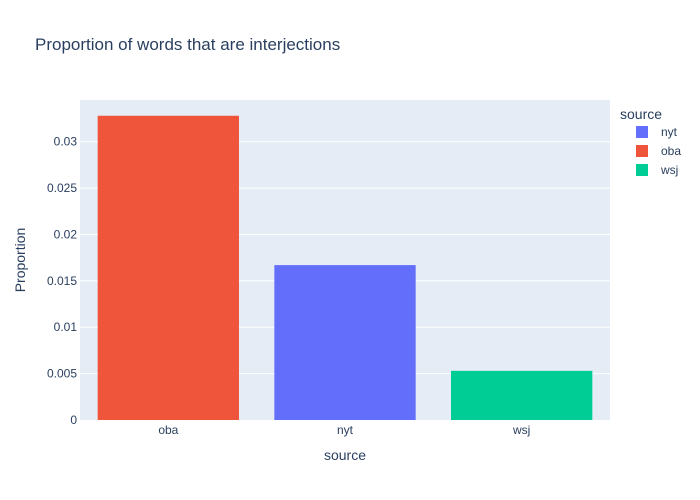  Describe the element at coordinates (66, 327) in the screenshot. I see `y-tick-label: 0.01` at that location.